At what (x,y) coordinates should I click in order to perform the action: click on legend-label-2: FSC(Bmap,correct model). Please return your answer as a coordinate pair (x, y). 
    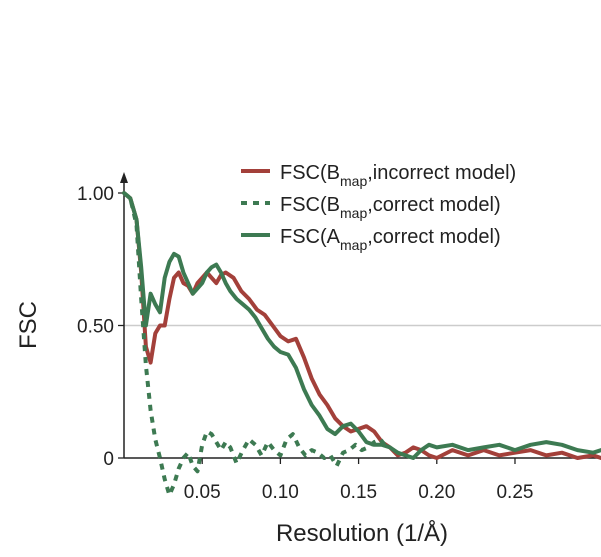
    Looking at the image, I should click on (390, 207).